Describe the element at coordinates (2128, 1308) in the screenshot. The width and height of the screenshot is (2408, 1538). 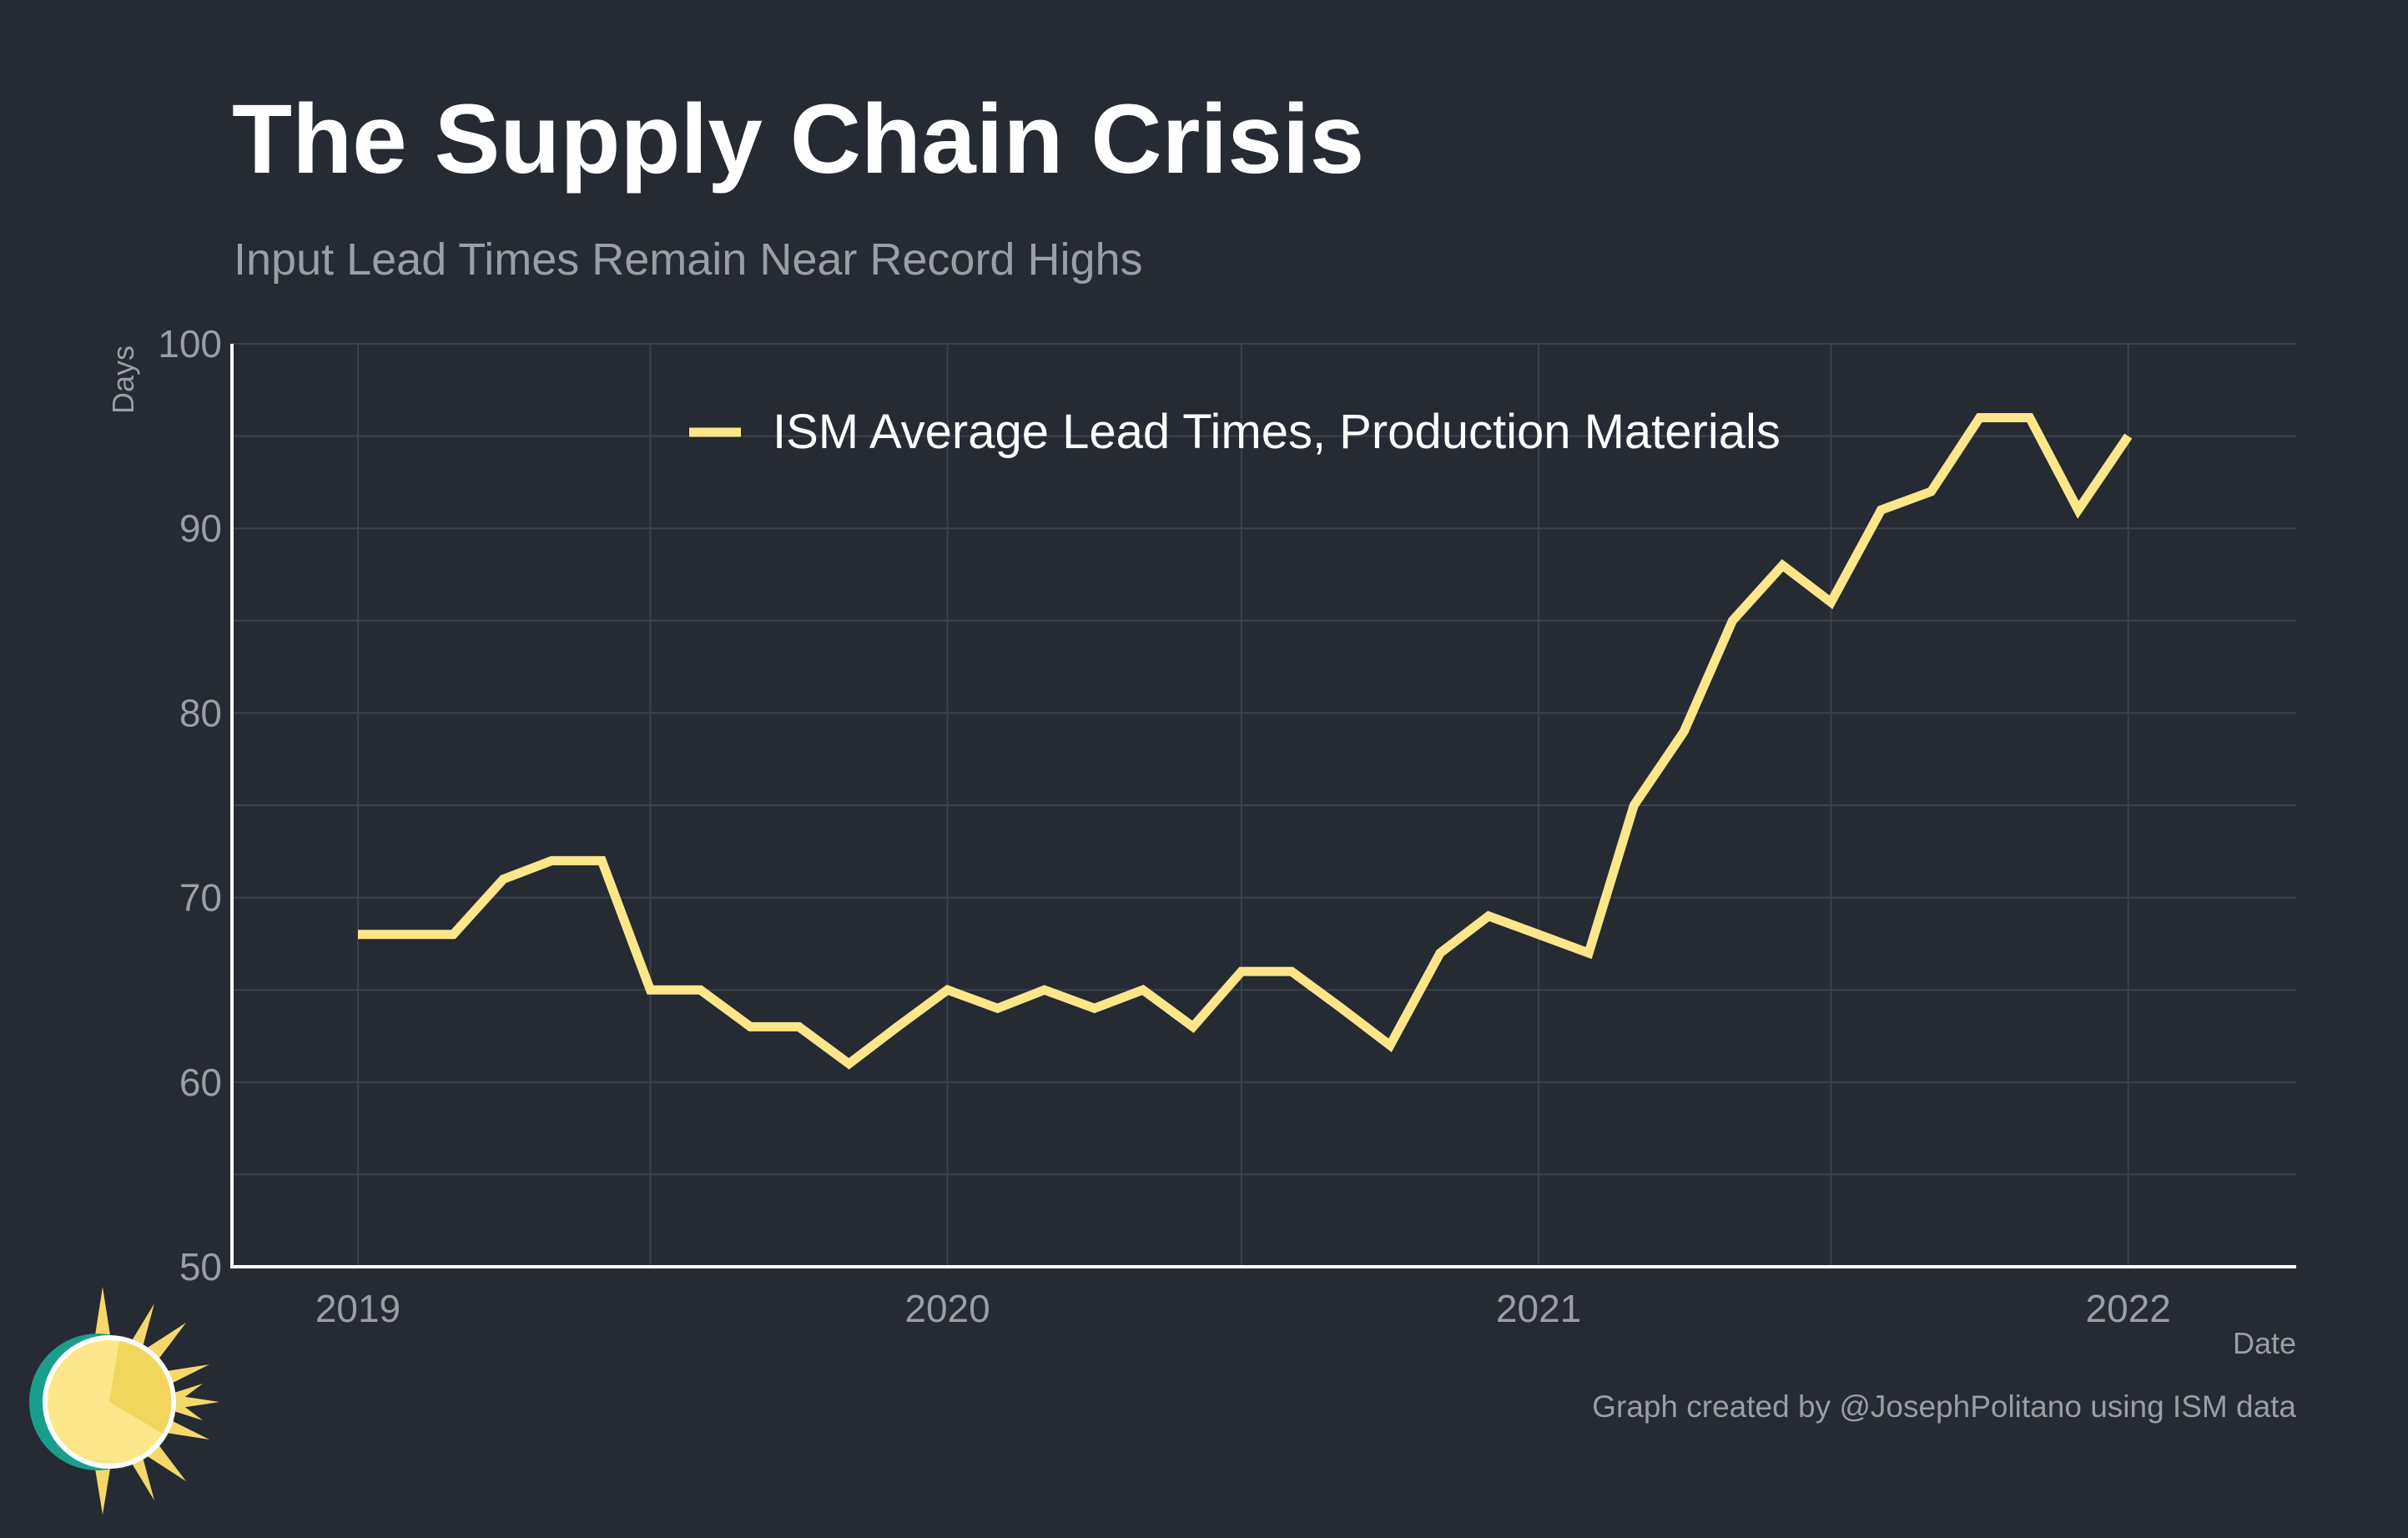
I see `x-tick-label: 2022` at that location.